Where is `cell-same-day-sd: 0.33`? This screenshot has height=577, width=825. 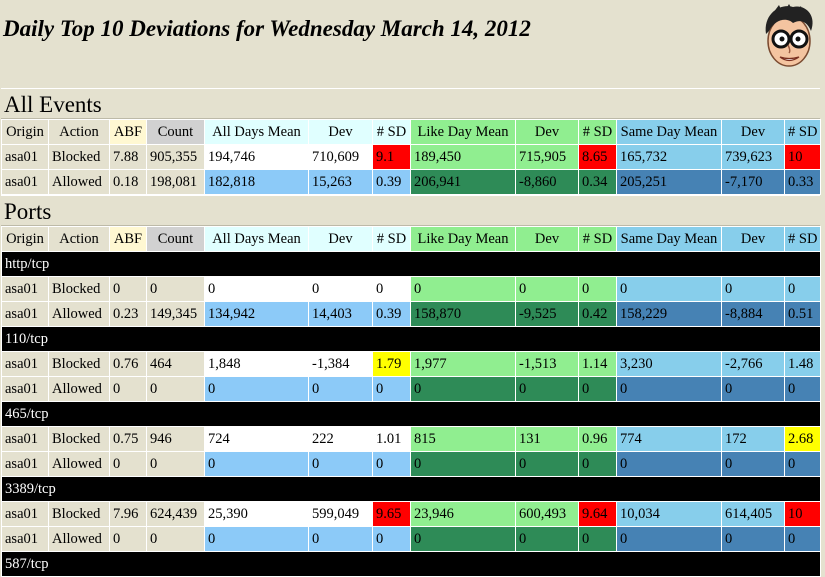 cell-same-day-sd: 0.33 is located at coordinates (802, 182).